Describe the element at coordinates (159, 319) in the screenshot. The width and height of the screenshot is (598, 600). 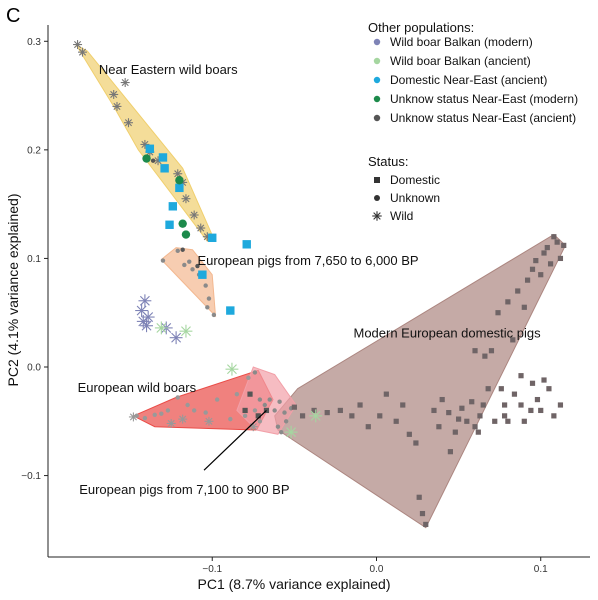
I see `series-wild-boar-balkan-modern-wild` at that location.